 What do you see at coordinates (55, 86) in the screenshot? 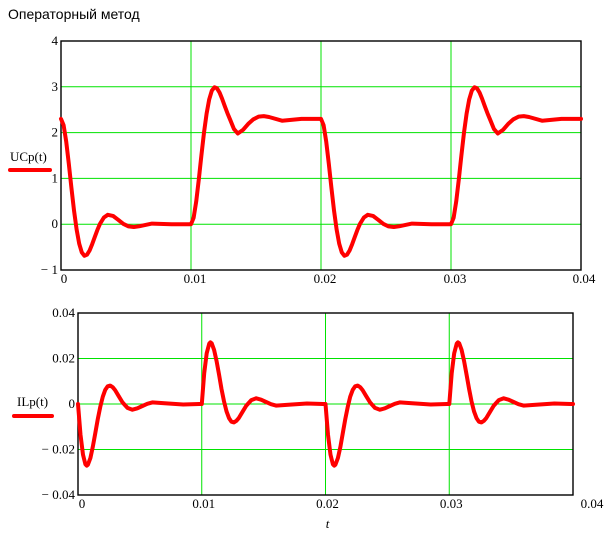
I see `y-tick-label: 3` at bounding box center [55, 86].